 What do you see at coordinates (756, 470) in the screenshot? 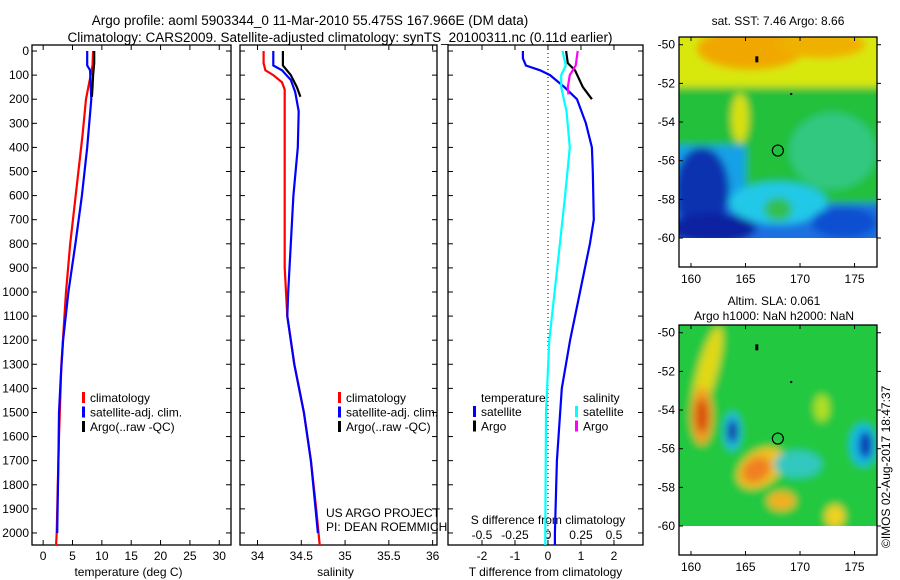
I see `sla-high-core` at bounding box center [756, 470].